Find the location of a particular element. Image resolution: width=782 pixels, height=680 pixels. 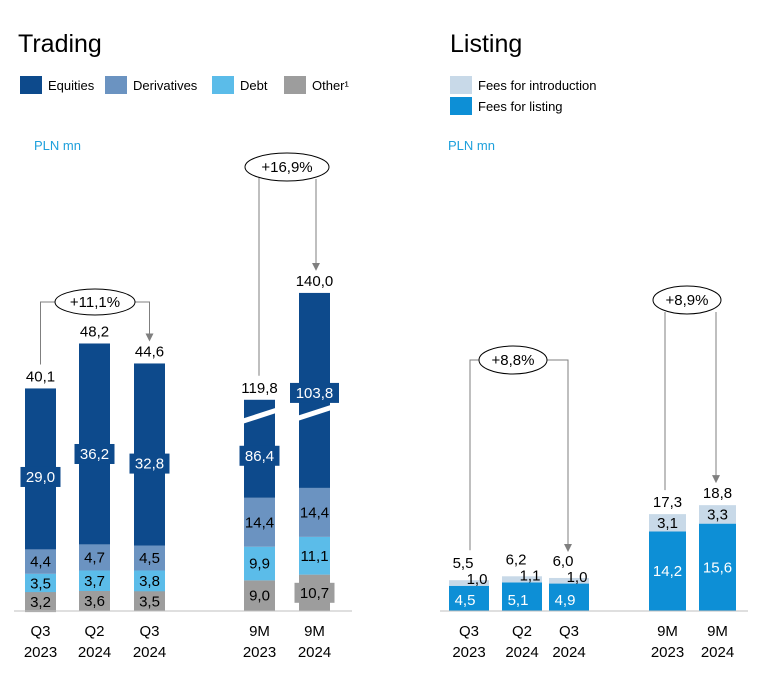

legend-swatch-fees-introduction is located at coordinates (461, 85).